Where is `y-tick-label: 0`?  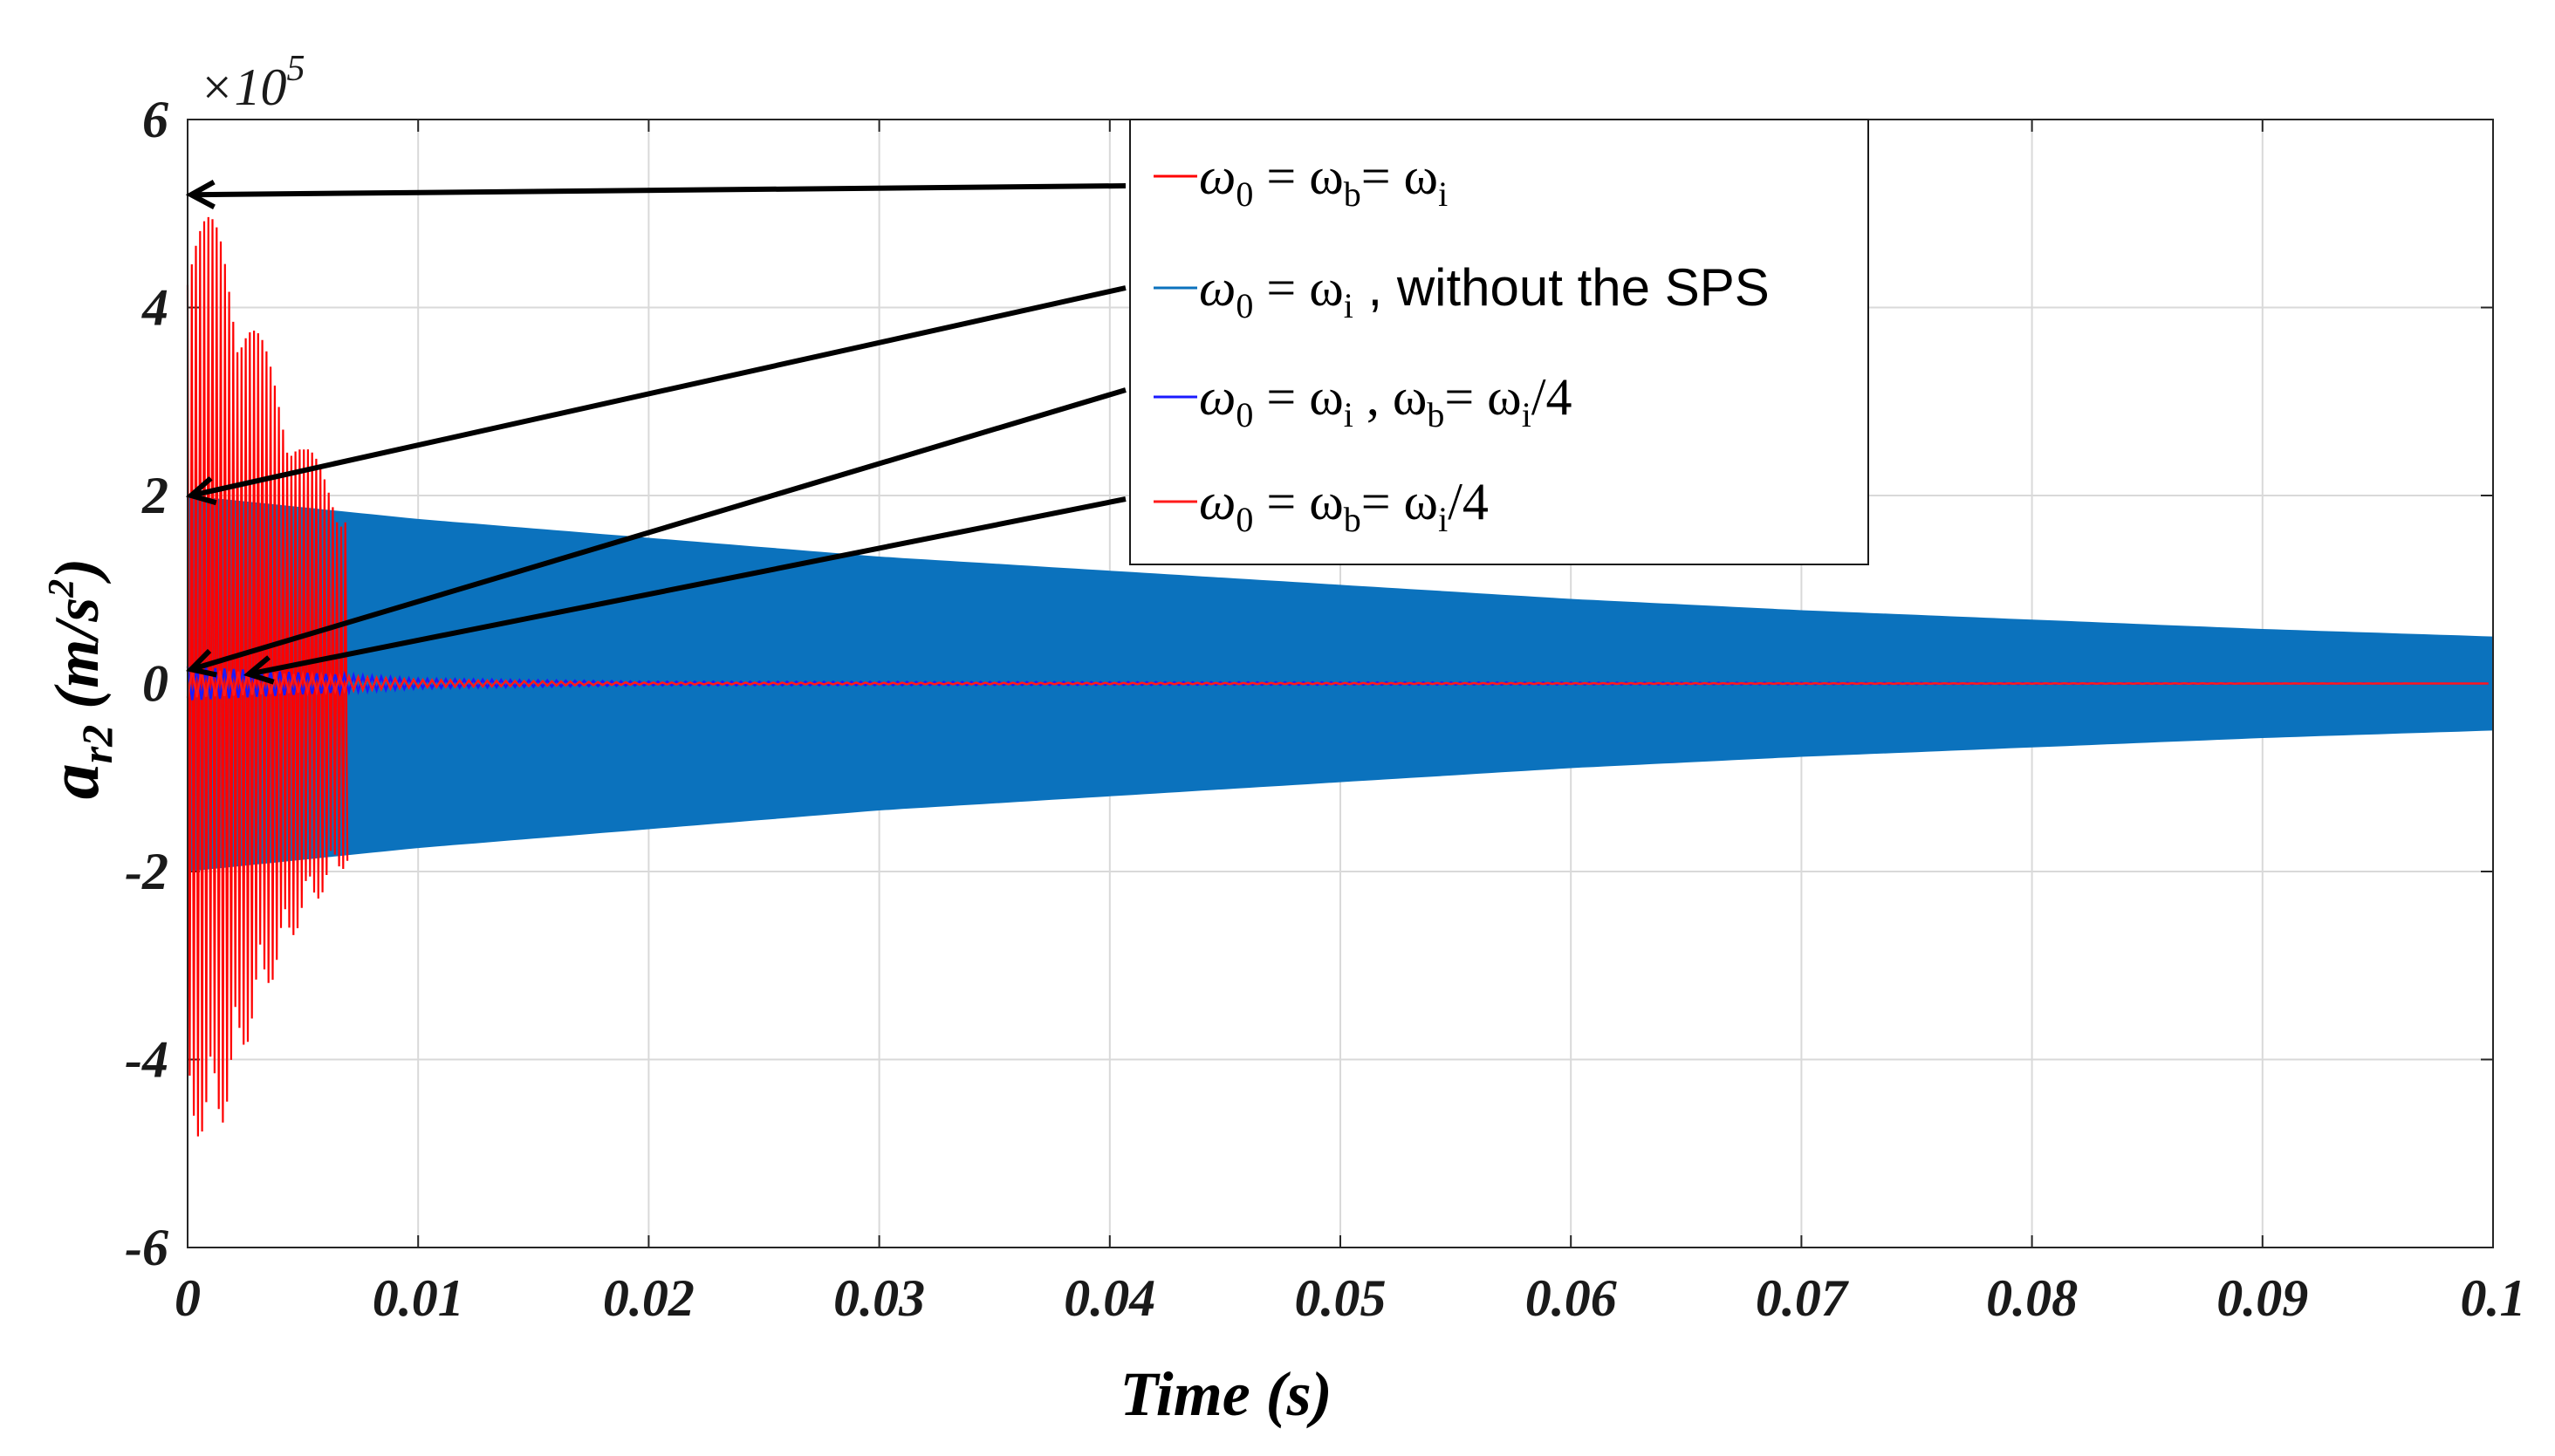
y-tick-label: 0 is located at coordinates (155, 684).